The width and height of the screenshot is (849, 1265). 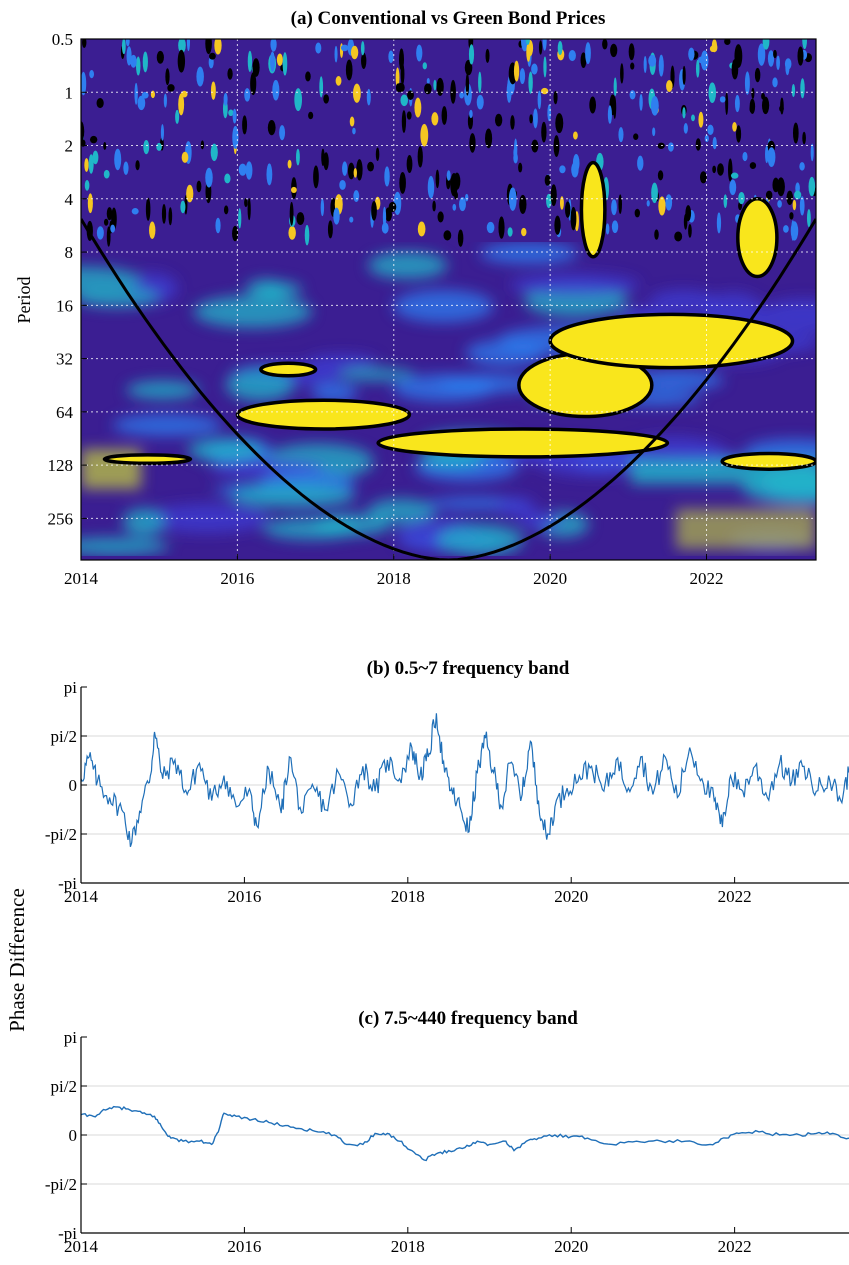 What do you see at coordinates (81, 896) in the screenshot?
I see `xtick-label-b-0: 2014` at bounding box center [81, 896].